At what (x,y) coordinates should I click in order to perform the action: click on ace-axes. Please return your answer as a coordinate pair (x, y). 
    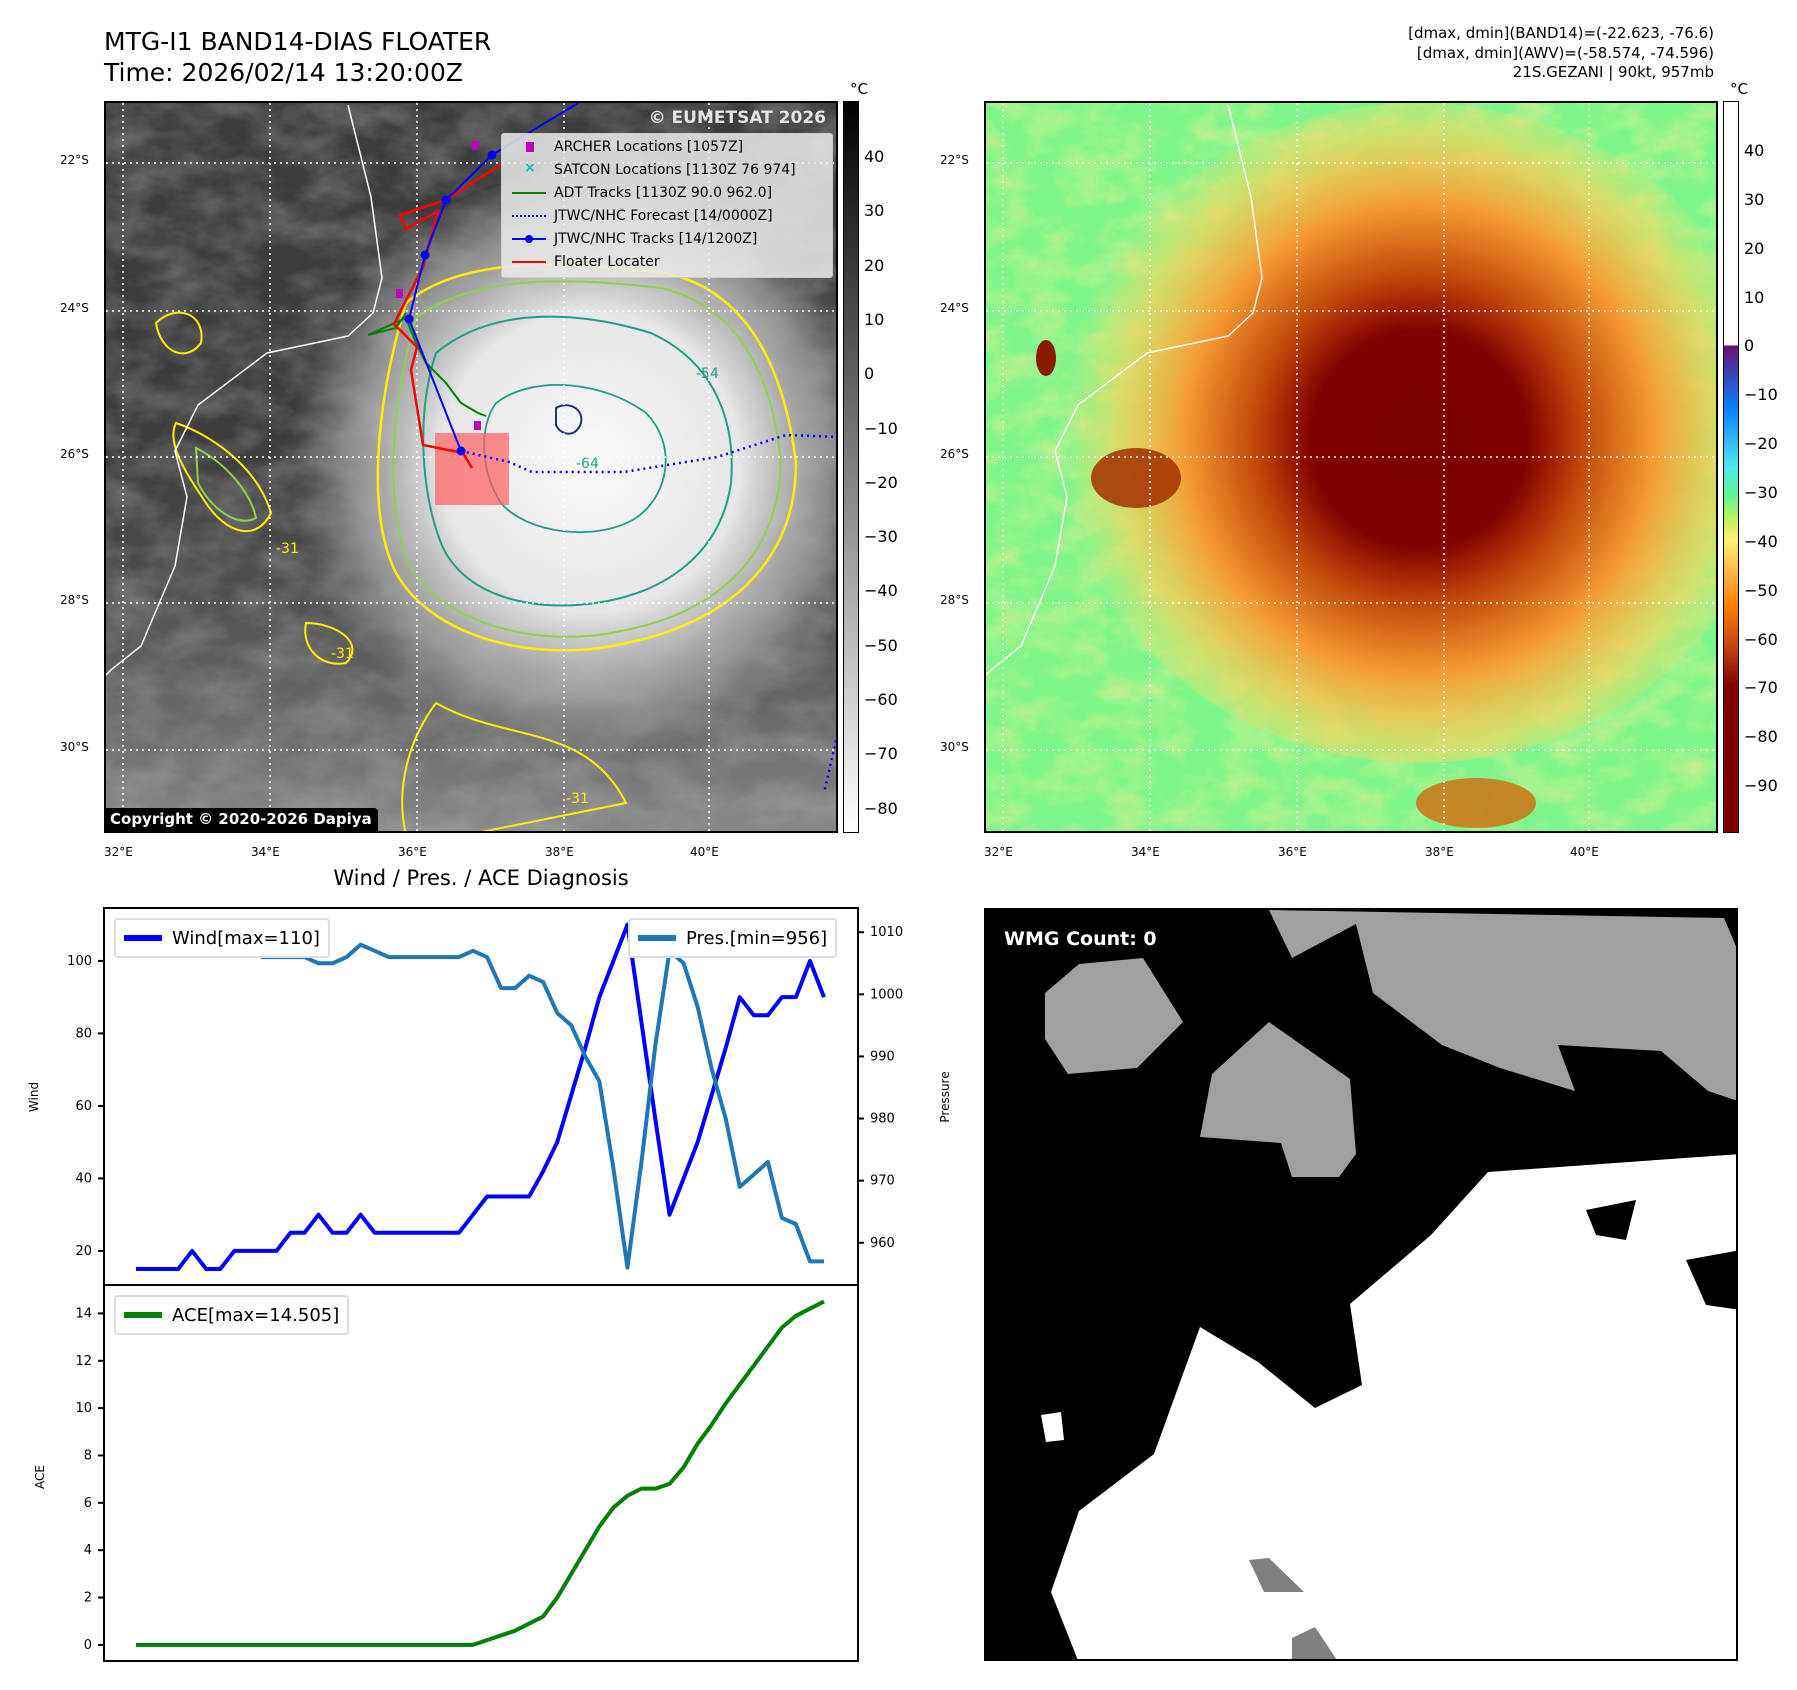
    Looking at the image, I should click on (481, 1473).